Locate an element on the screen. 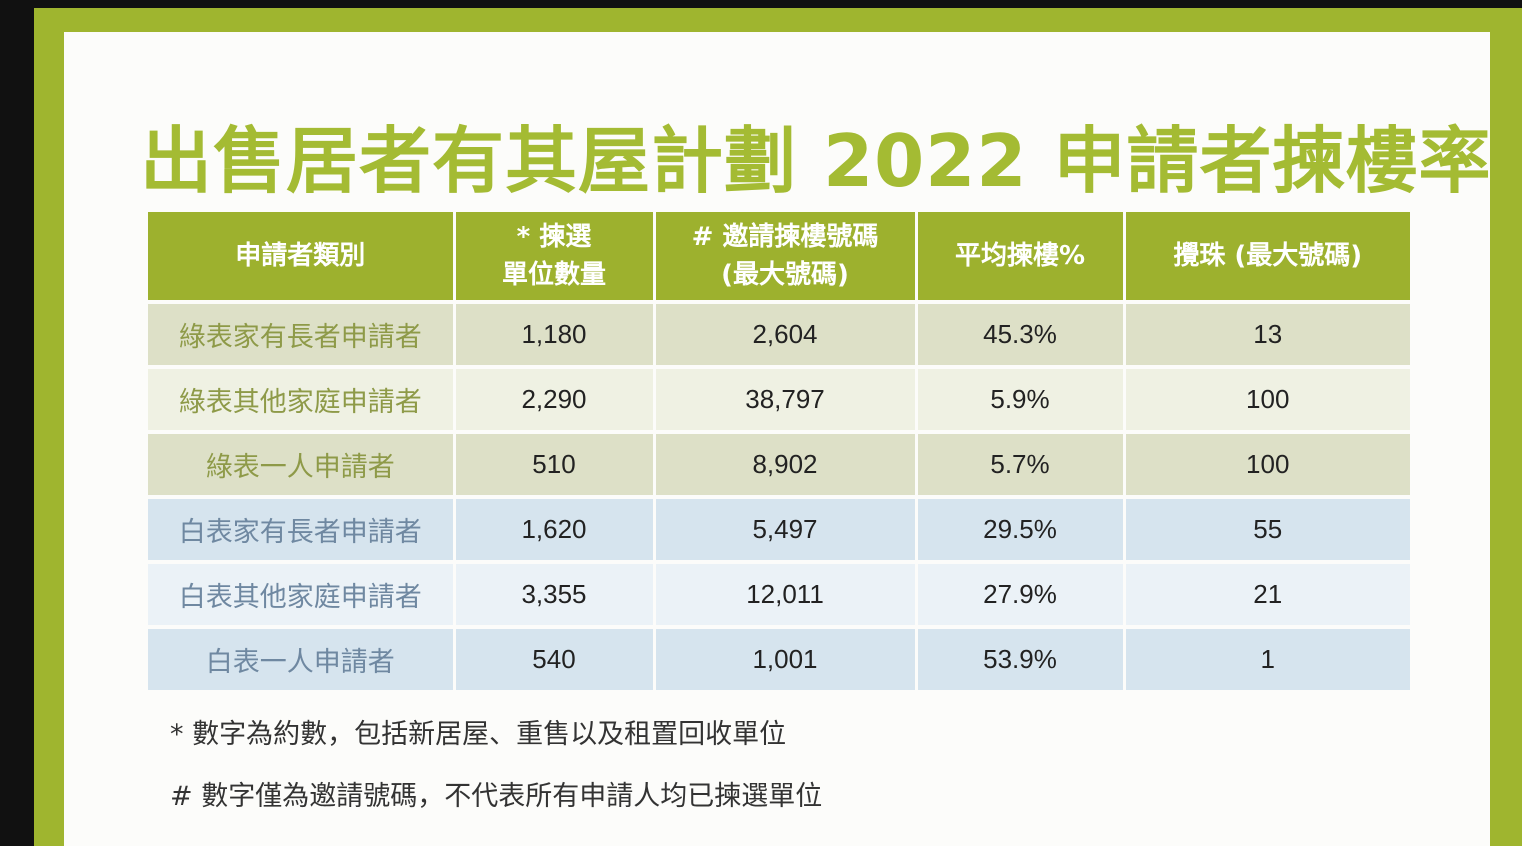 The height and width of the screenshot is (846, 1522). table-row: 白表其他家庭申請者 3,355 12,011 27.9% 21 is located at coordinates (779, 595).